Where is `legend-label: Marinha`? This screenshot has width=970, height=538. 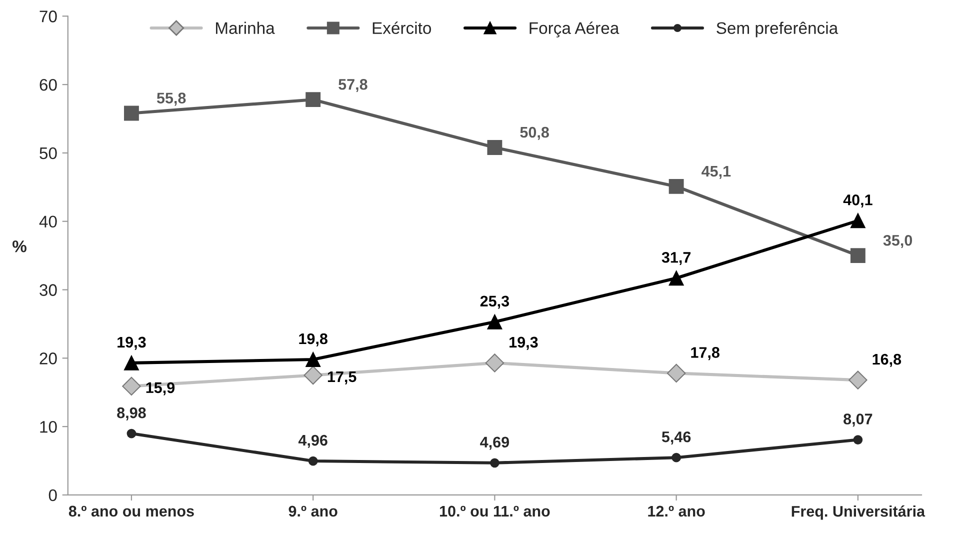
legend-label: Marinha is located at coordinates (245, 28).